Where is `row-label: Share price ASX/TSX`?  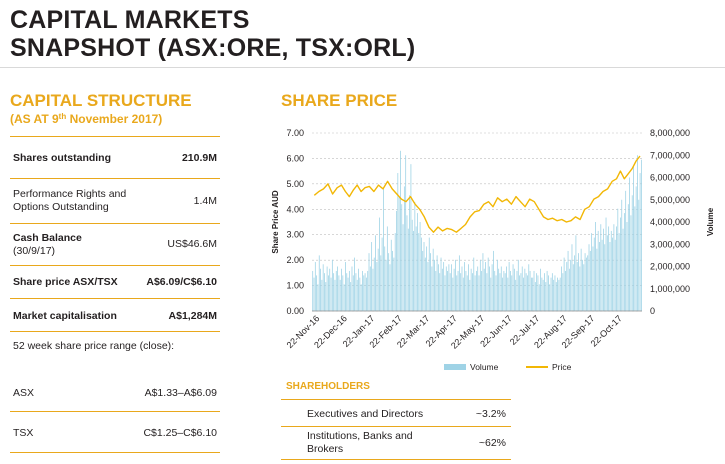 row-label: Share price ASX/TSX is located at coordinates (65, 282).